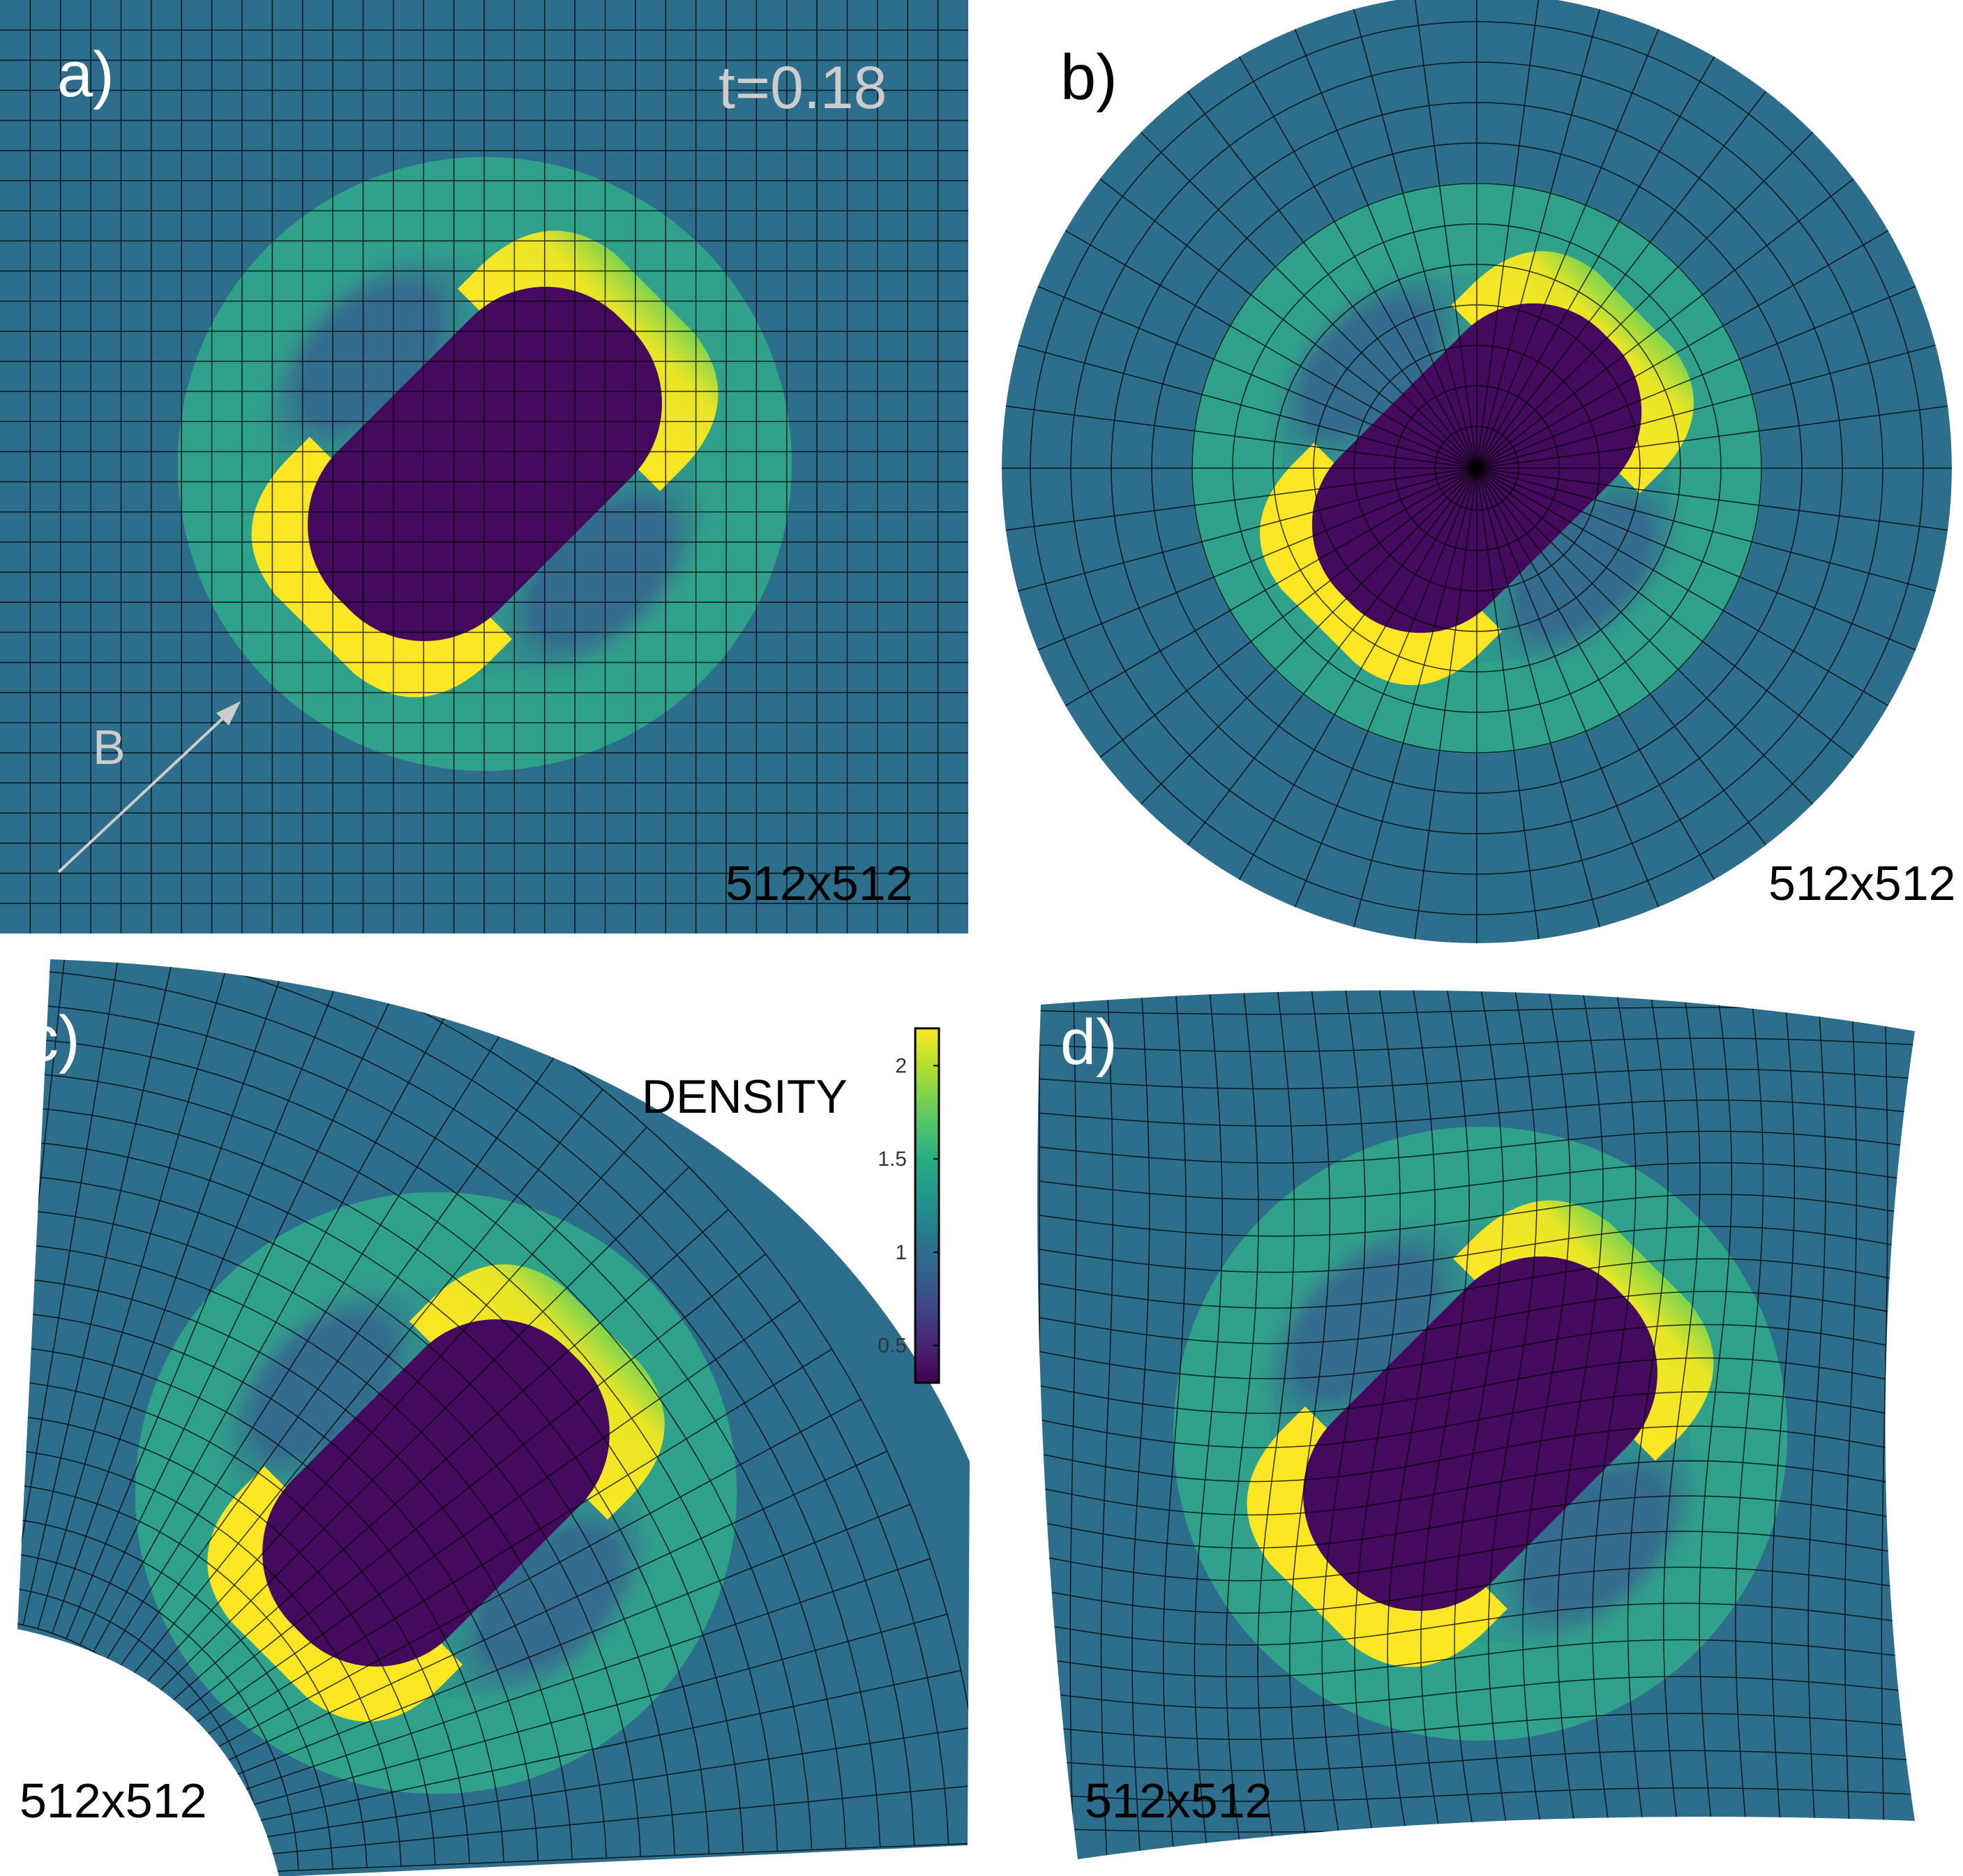 The height and width of the screenshot is (1876, 1963). I want to click on b-field-arrowhead, so click(228, 713).